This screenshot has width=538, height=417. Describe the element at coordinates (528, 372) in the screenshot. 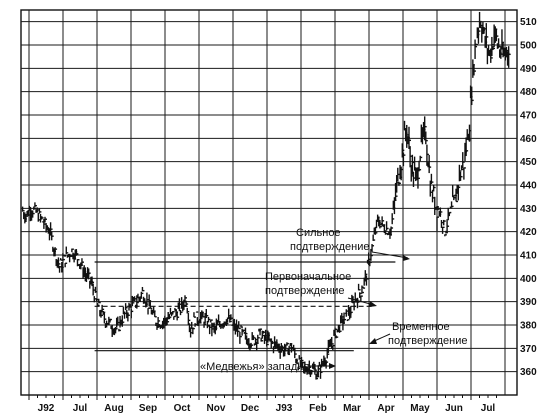

I see `y-tick-label-360: 360` at that location.